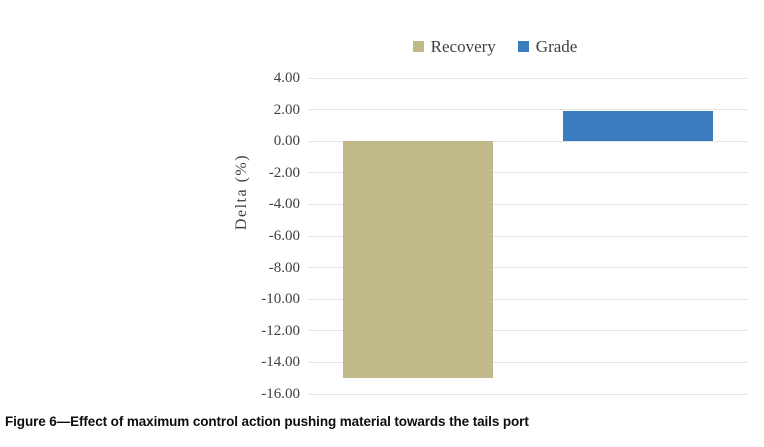 The image size is (764, 447). I want to click on y-tick-label: -8.00, so click(284, 267).